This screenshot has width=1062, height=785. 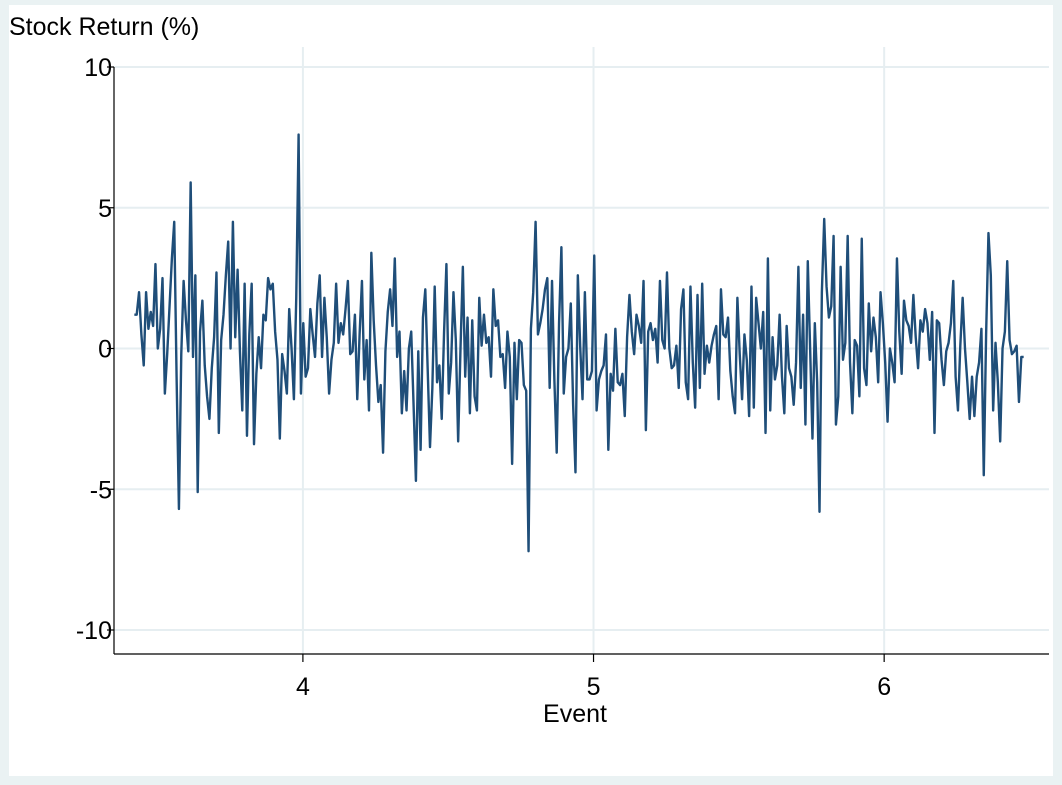 What do you see at coordinates (303, 687) in the screenshot?
I see `x-tick-label: 4` at bounding box center [303, 687].